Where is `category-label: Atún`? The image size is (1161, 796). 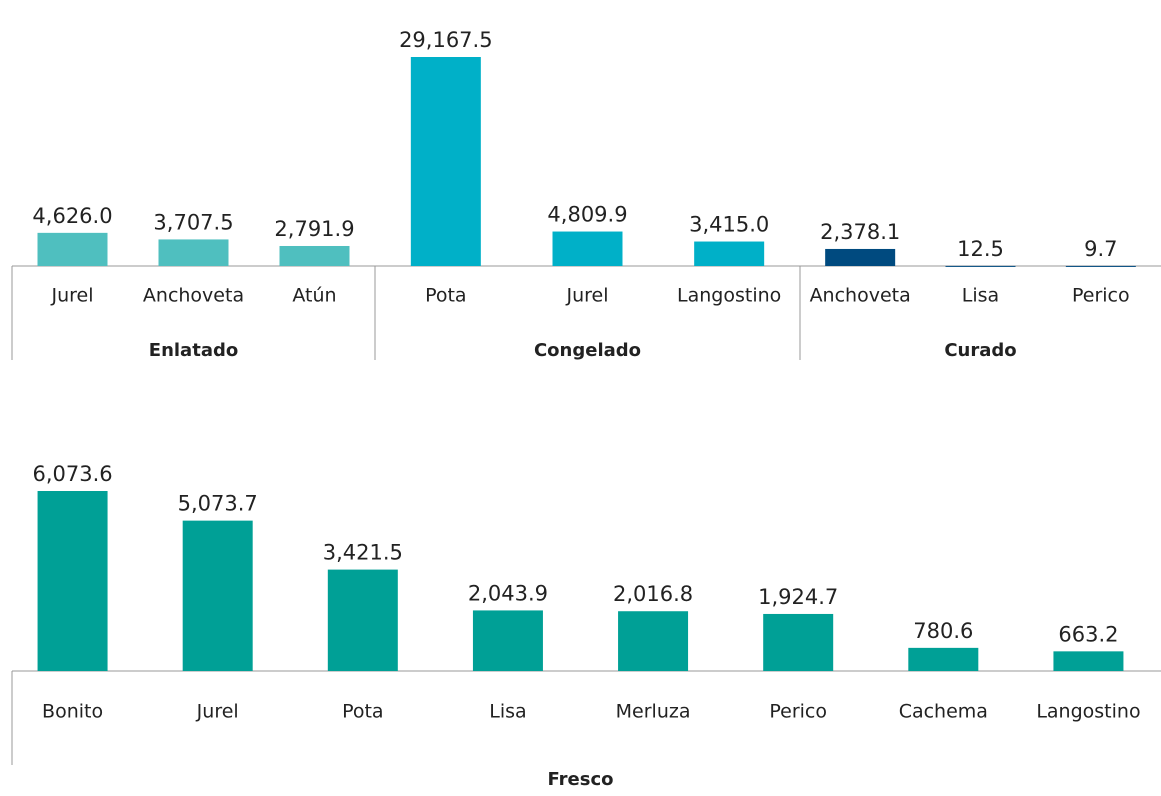
category-label: Atún is located at coordinates (314, 296).